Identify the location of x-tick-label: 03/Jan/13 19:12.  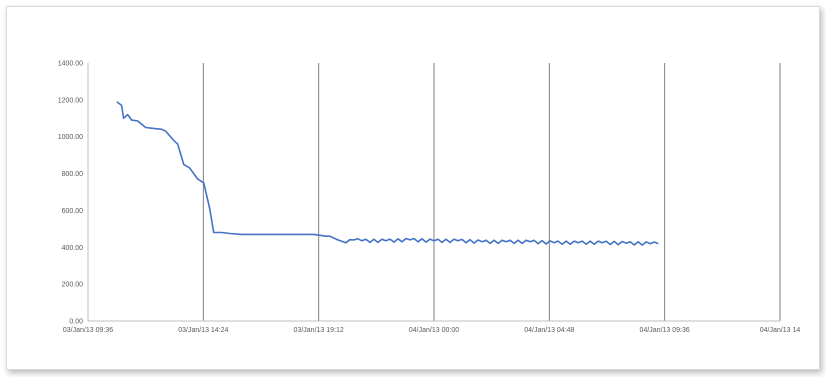
(319, 330).